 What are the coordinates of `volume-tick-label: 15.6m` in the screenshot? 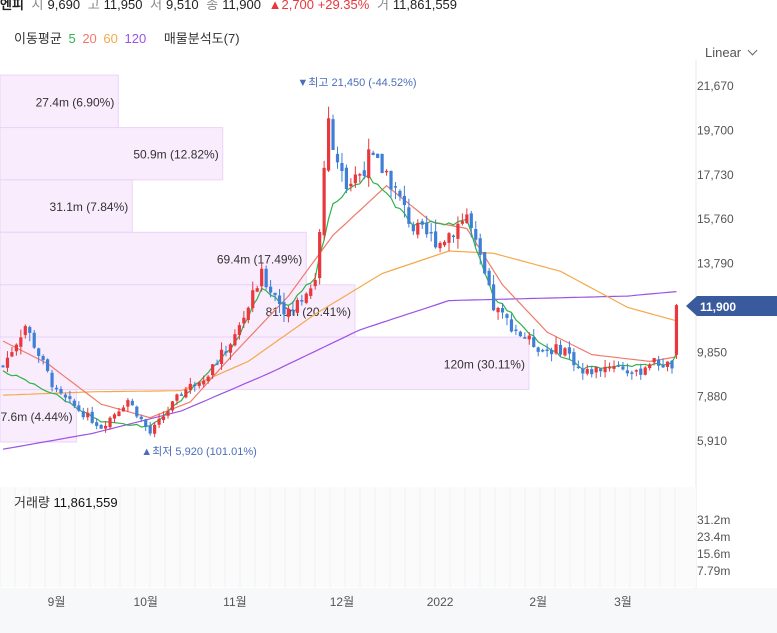 It's located at (713, 554).